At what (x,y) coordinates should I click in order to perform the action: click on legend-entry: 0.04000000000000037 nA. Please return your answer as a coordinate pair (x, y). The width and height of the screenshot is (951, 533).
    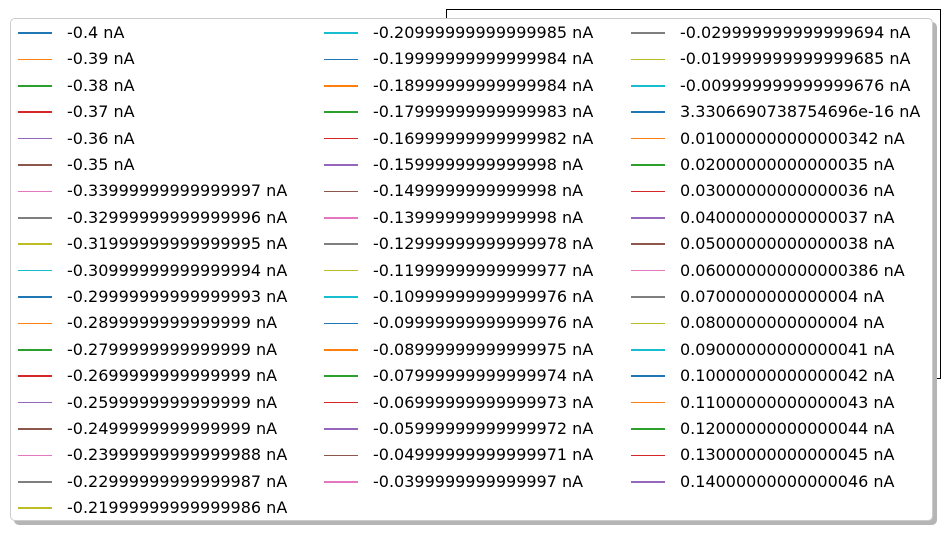
    Looking at the image, I should click on (763, 218).